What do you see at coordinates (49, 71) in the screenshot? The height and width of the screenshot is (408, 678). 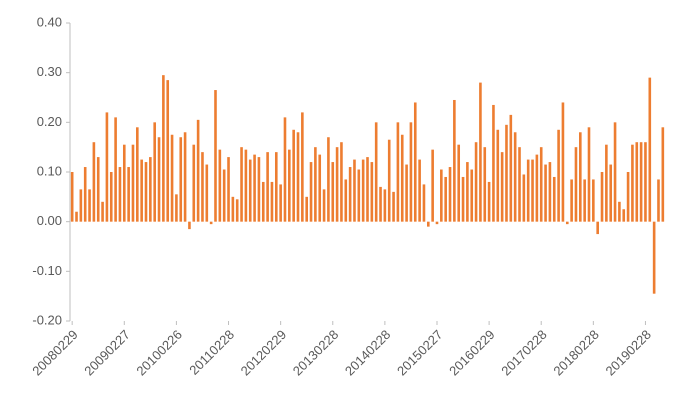 I see `y-tick-label: 0.30` at bounding box center [49, 71].